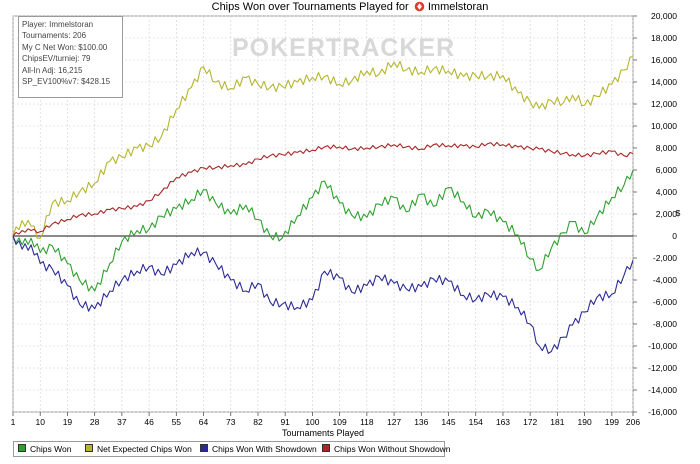 Image resolution: width=700 pixels, height=464 pixels. I want to click on chart-title-player: Immelstoran, so click(458, 7).